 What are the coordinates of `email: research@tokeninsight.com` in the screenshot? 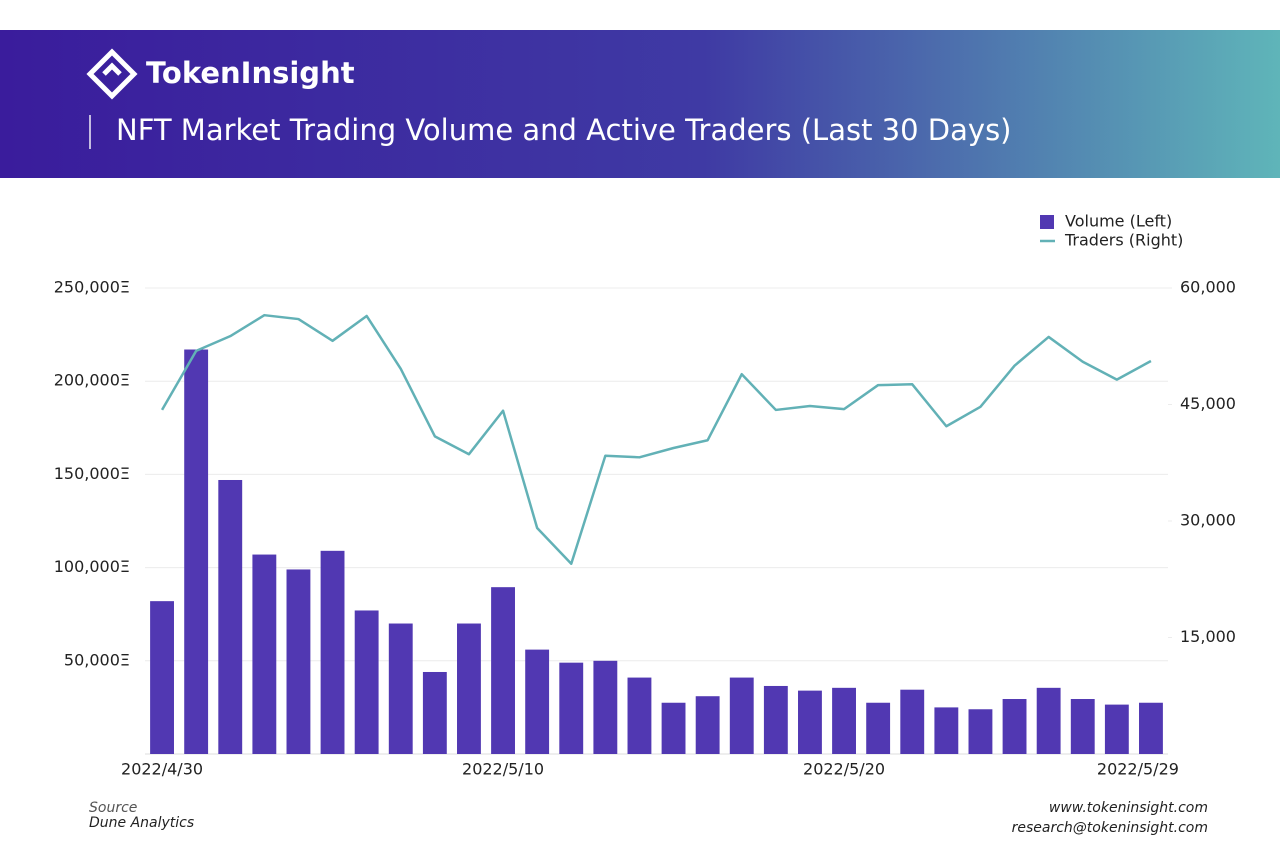 It's located at (1110, 828).